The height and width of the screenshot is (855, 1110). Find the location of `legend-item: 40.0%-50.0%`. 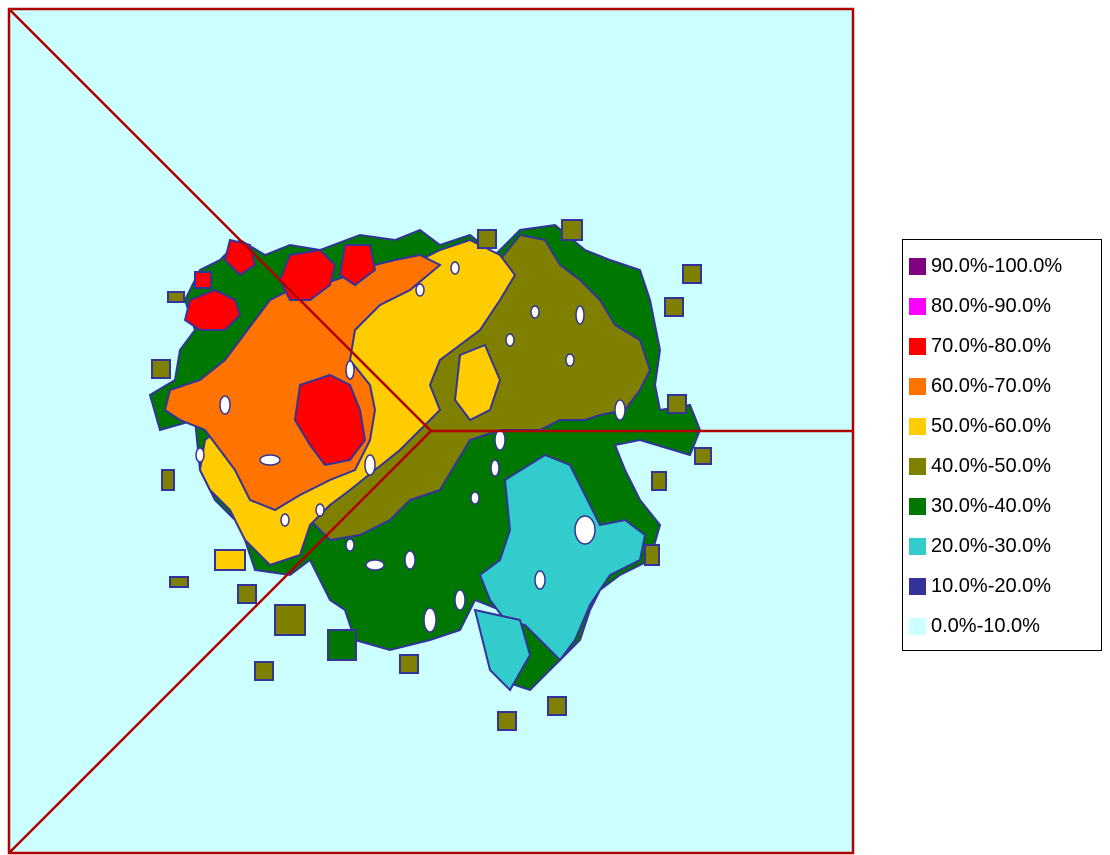

legend-item: 40.0%-50.0% is located at coordinates (1002, 466).